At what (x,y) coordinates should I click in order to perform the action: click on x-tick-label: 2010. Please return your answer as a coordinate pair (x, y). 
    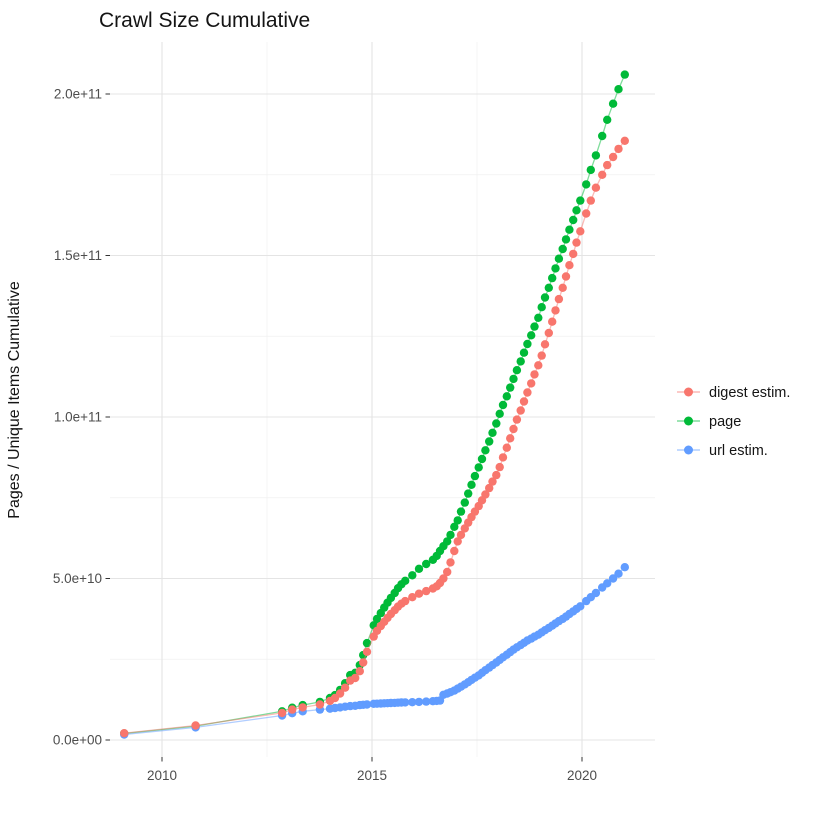
    Looking at the image, I should click on (162, 775).